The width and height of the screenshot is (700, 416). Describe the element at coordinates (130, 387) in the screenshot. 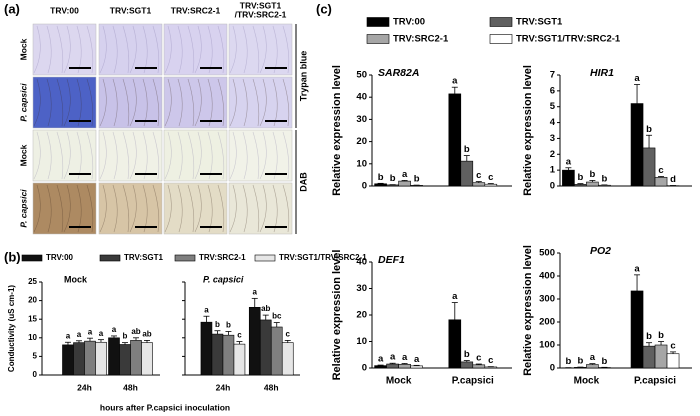

I see `x-tick-label: 48h` at that location.